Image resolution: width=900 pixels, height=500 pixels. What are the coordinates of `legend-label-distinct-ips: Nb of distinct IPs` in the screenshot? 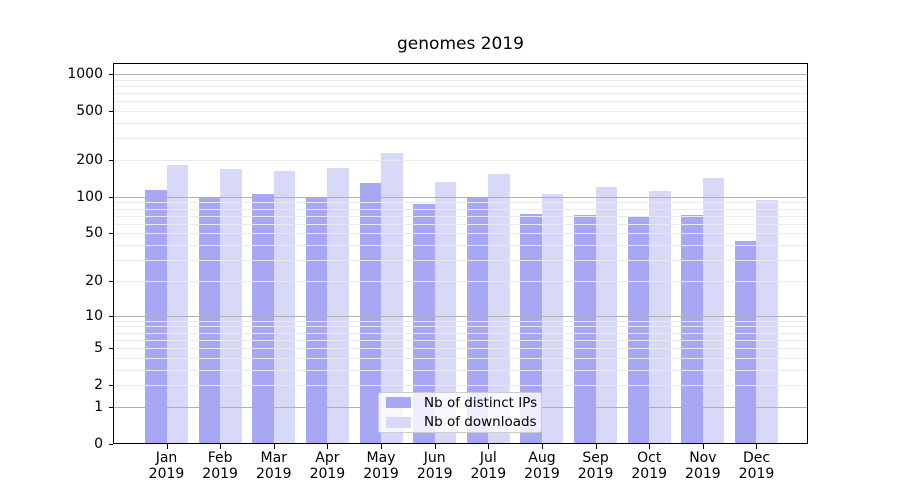 It's located at (481, 402).